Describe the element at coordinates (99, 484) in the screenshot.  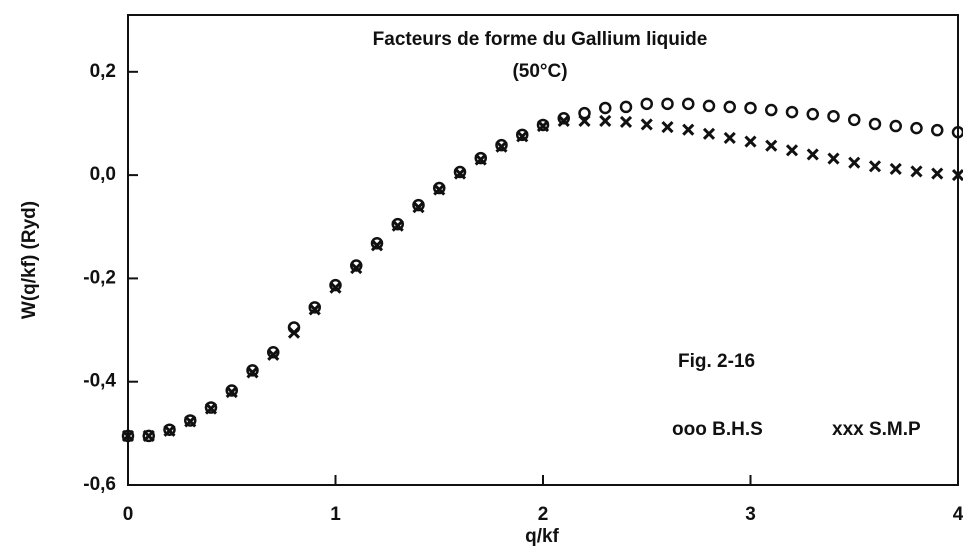
I see `y-tick-label: -0,6` at that location.